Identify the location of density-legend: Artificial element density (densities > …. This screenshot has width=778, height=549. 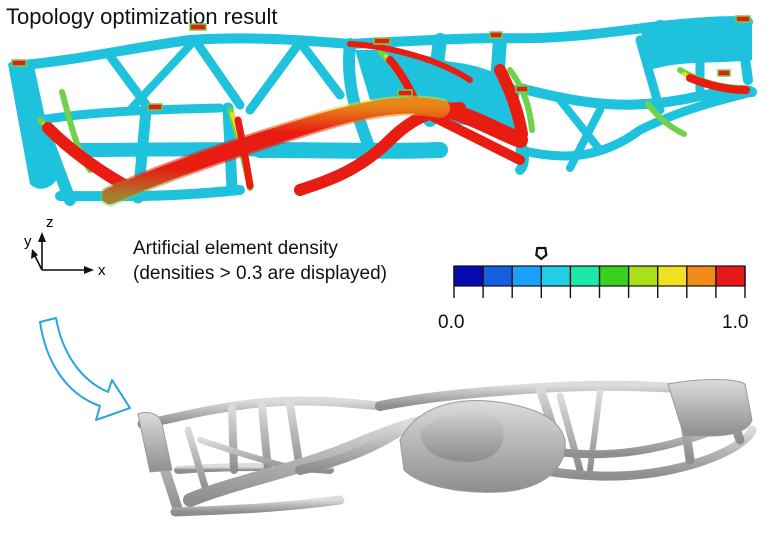
(260, 261).